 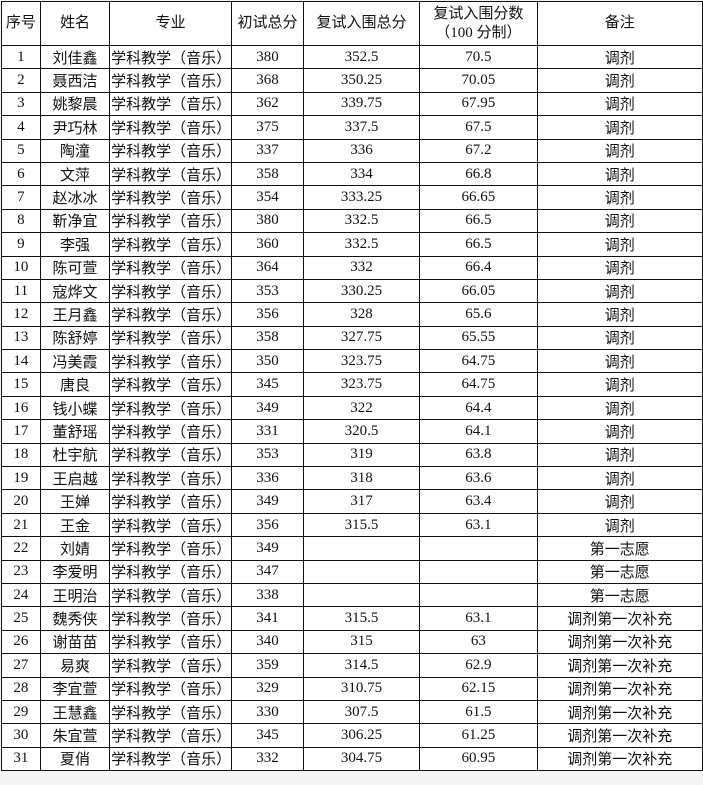 What do you see at coordinates (21, 759) in the screenshot?
I see `cell-index: 31` at bounding box center [21, 759].